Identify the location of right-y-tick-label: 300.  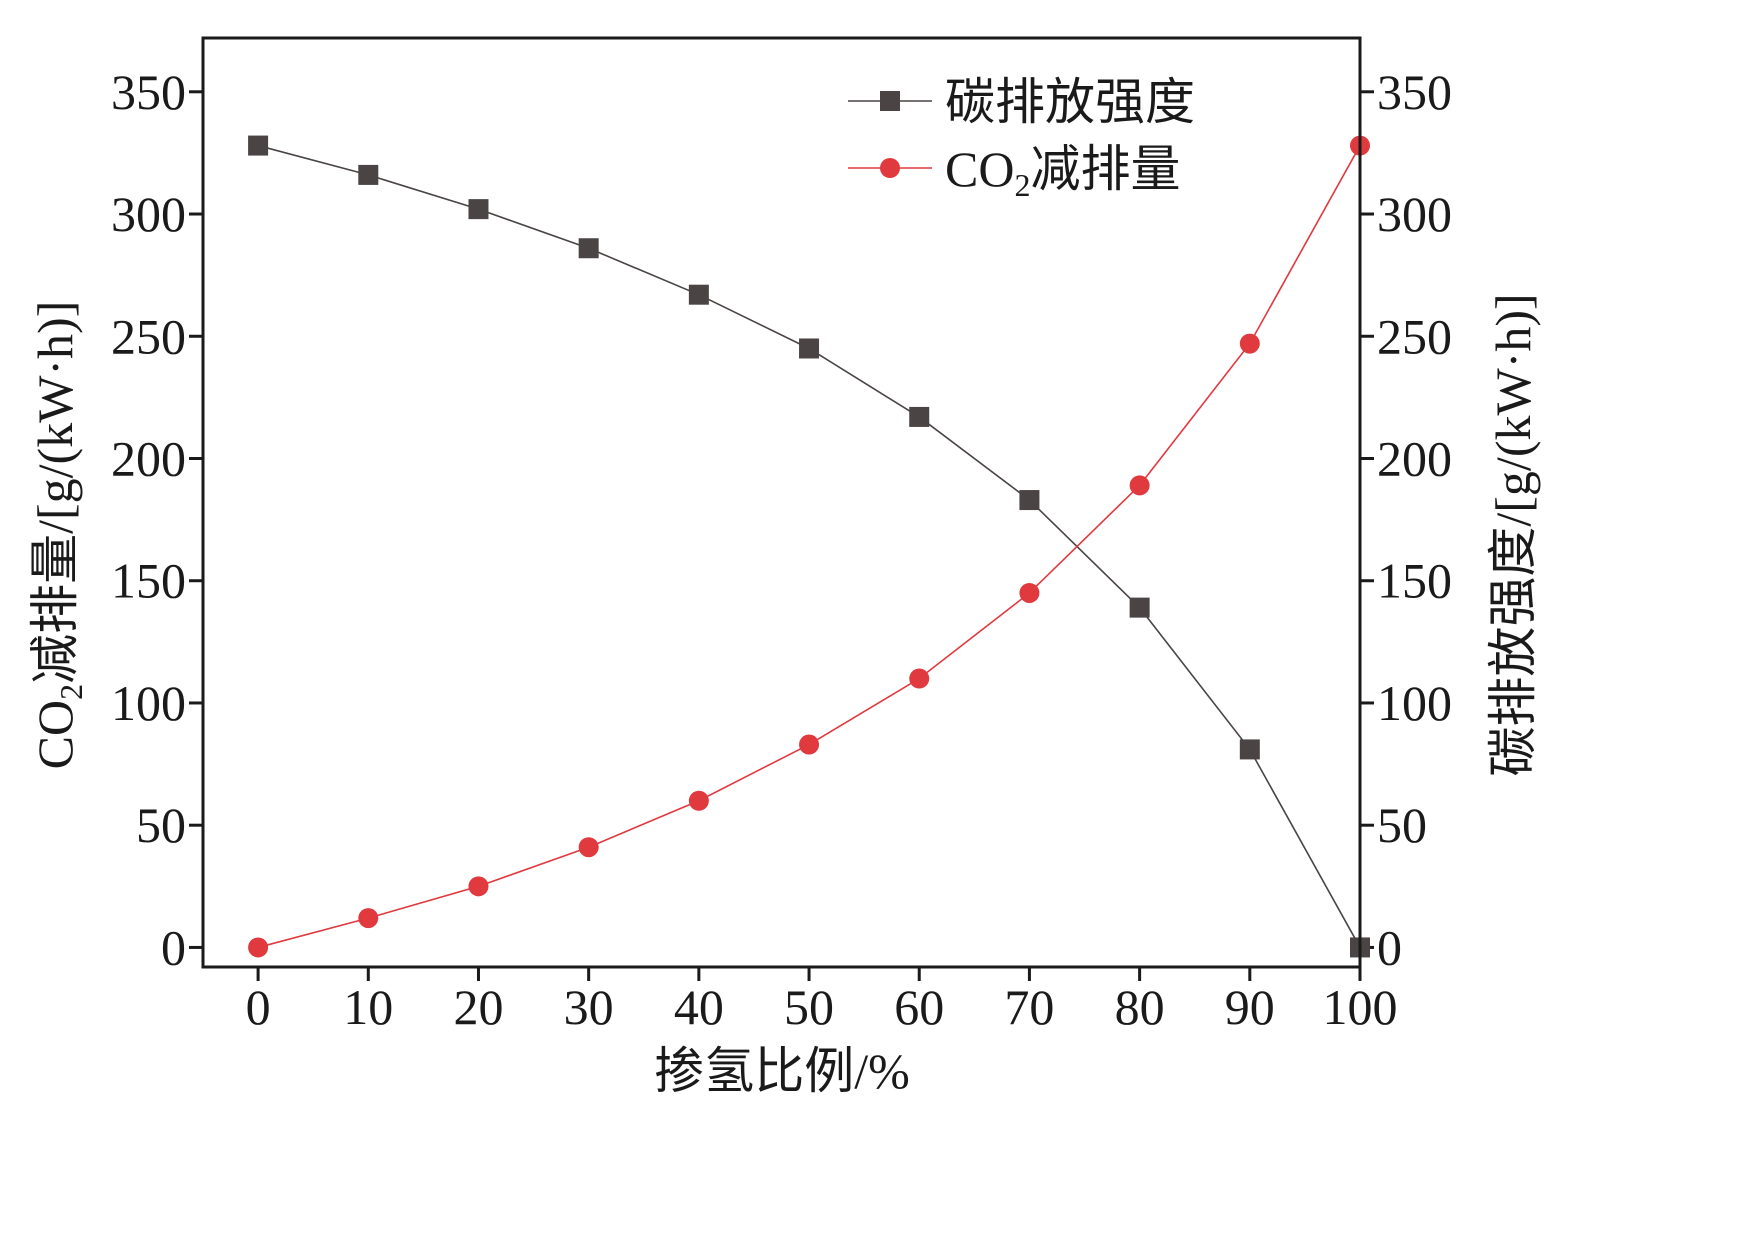
(1414, 214).